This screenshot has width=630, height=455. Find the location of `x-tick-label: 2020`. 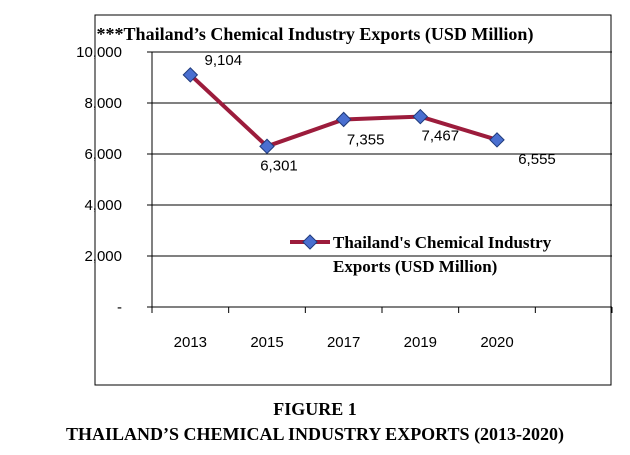

x-tick-label: 2020 is located at coordinates (496, 342).